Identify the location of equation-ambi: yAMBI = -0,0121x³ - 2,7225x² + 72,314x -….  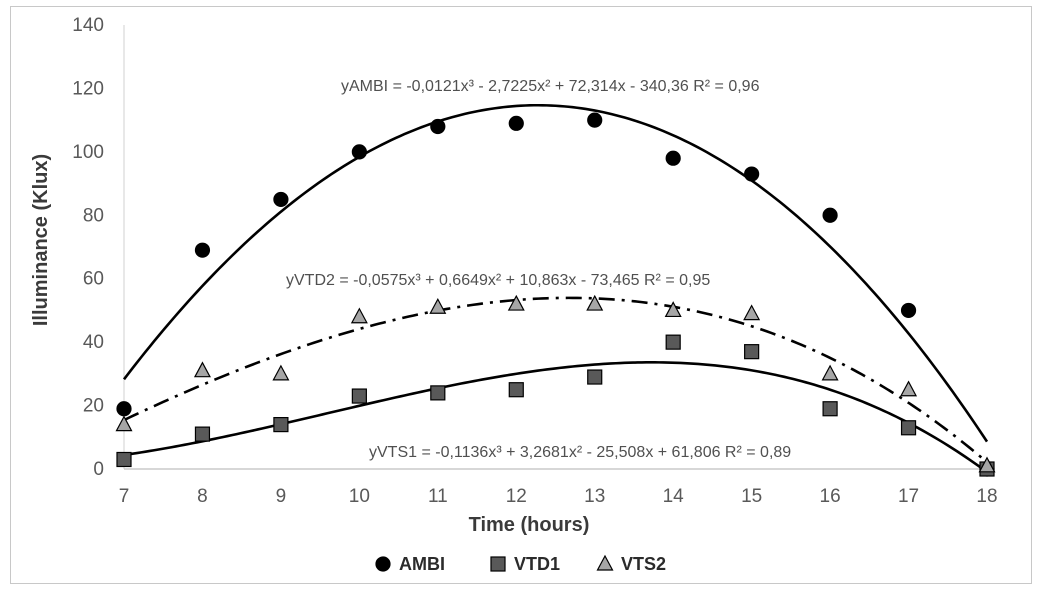
(550, 86).